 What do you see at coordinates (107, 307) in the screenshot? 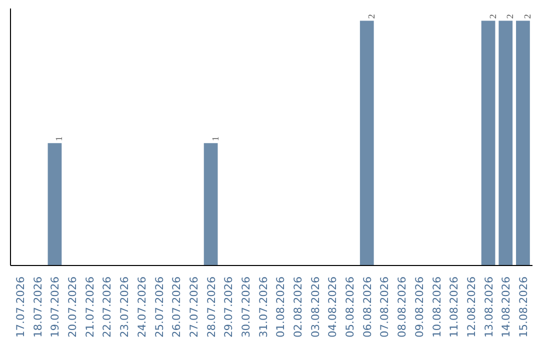
I see `x-tick-label: 22.07.2026` at bounding box center [107, 307].